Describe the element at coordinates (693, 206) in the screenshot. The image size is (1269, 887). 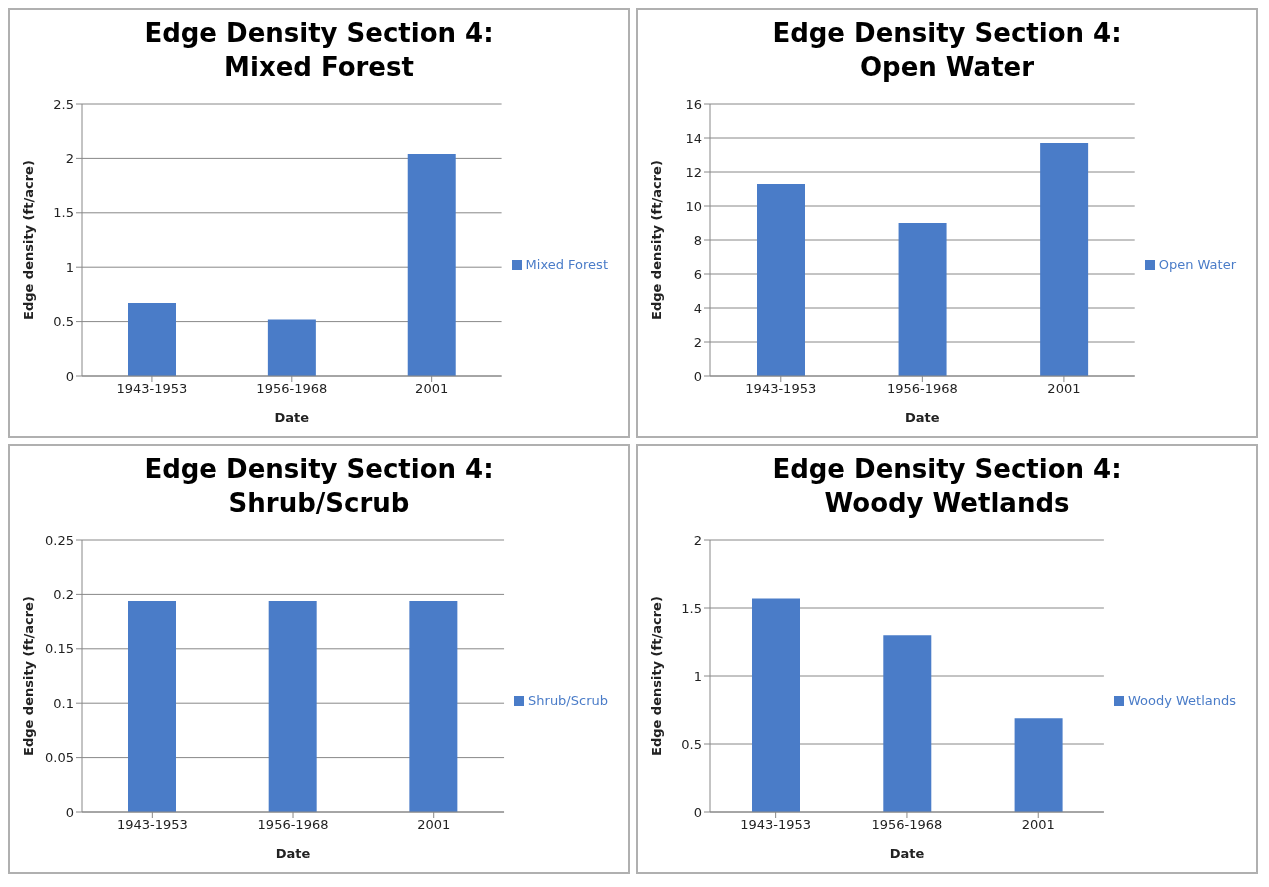
I see `y-tick-label: 10` at that location.